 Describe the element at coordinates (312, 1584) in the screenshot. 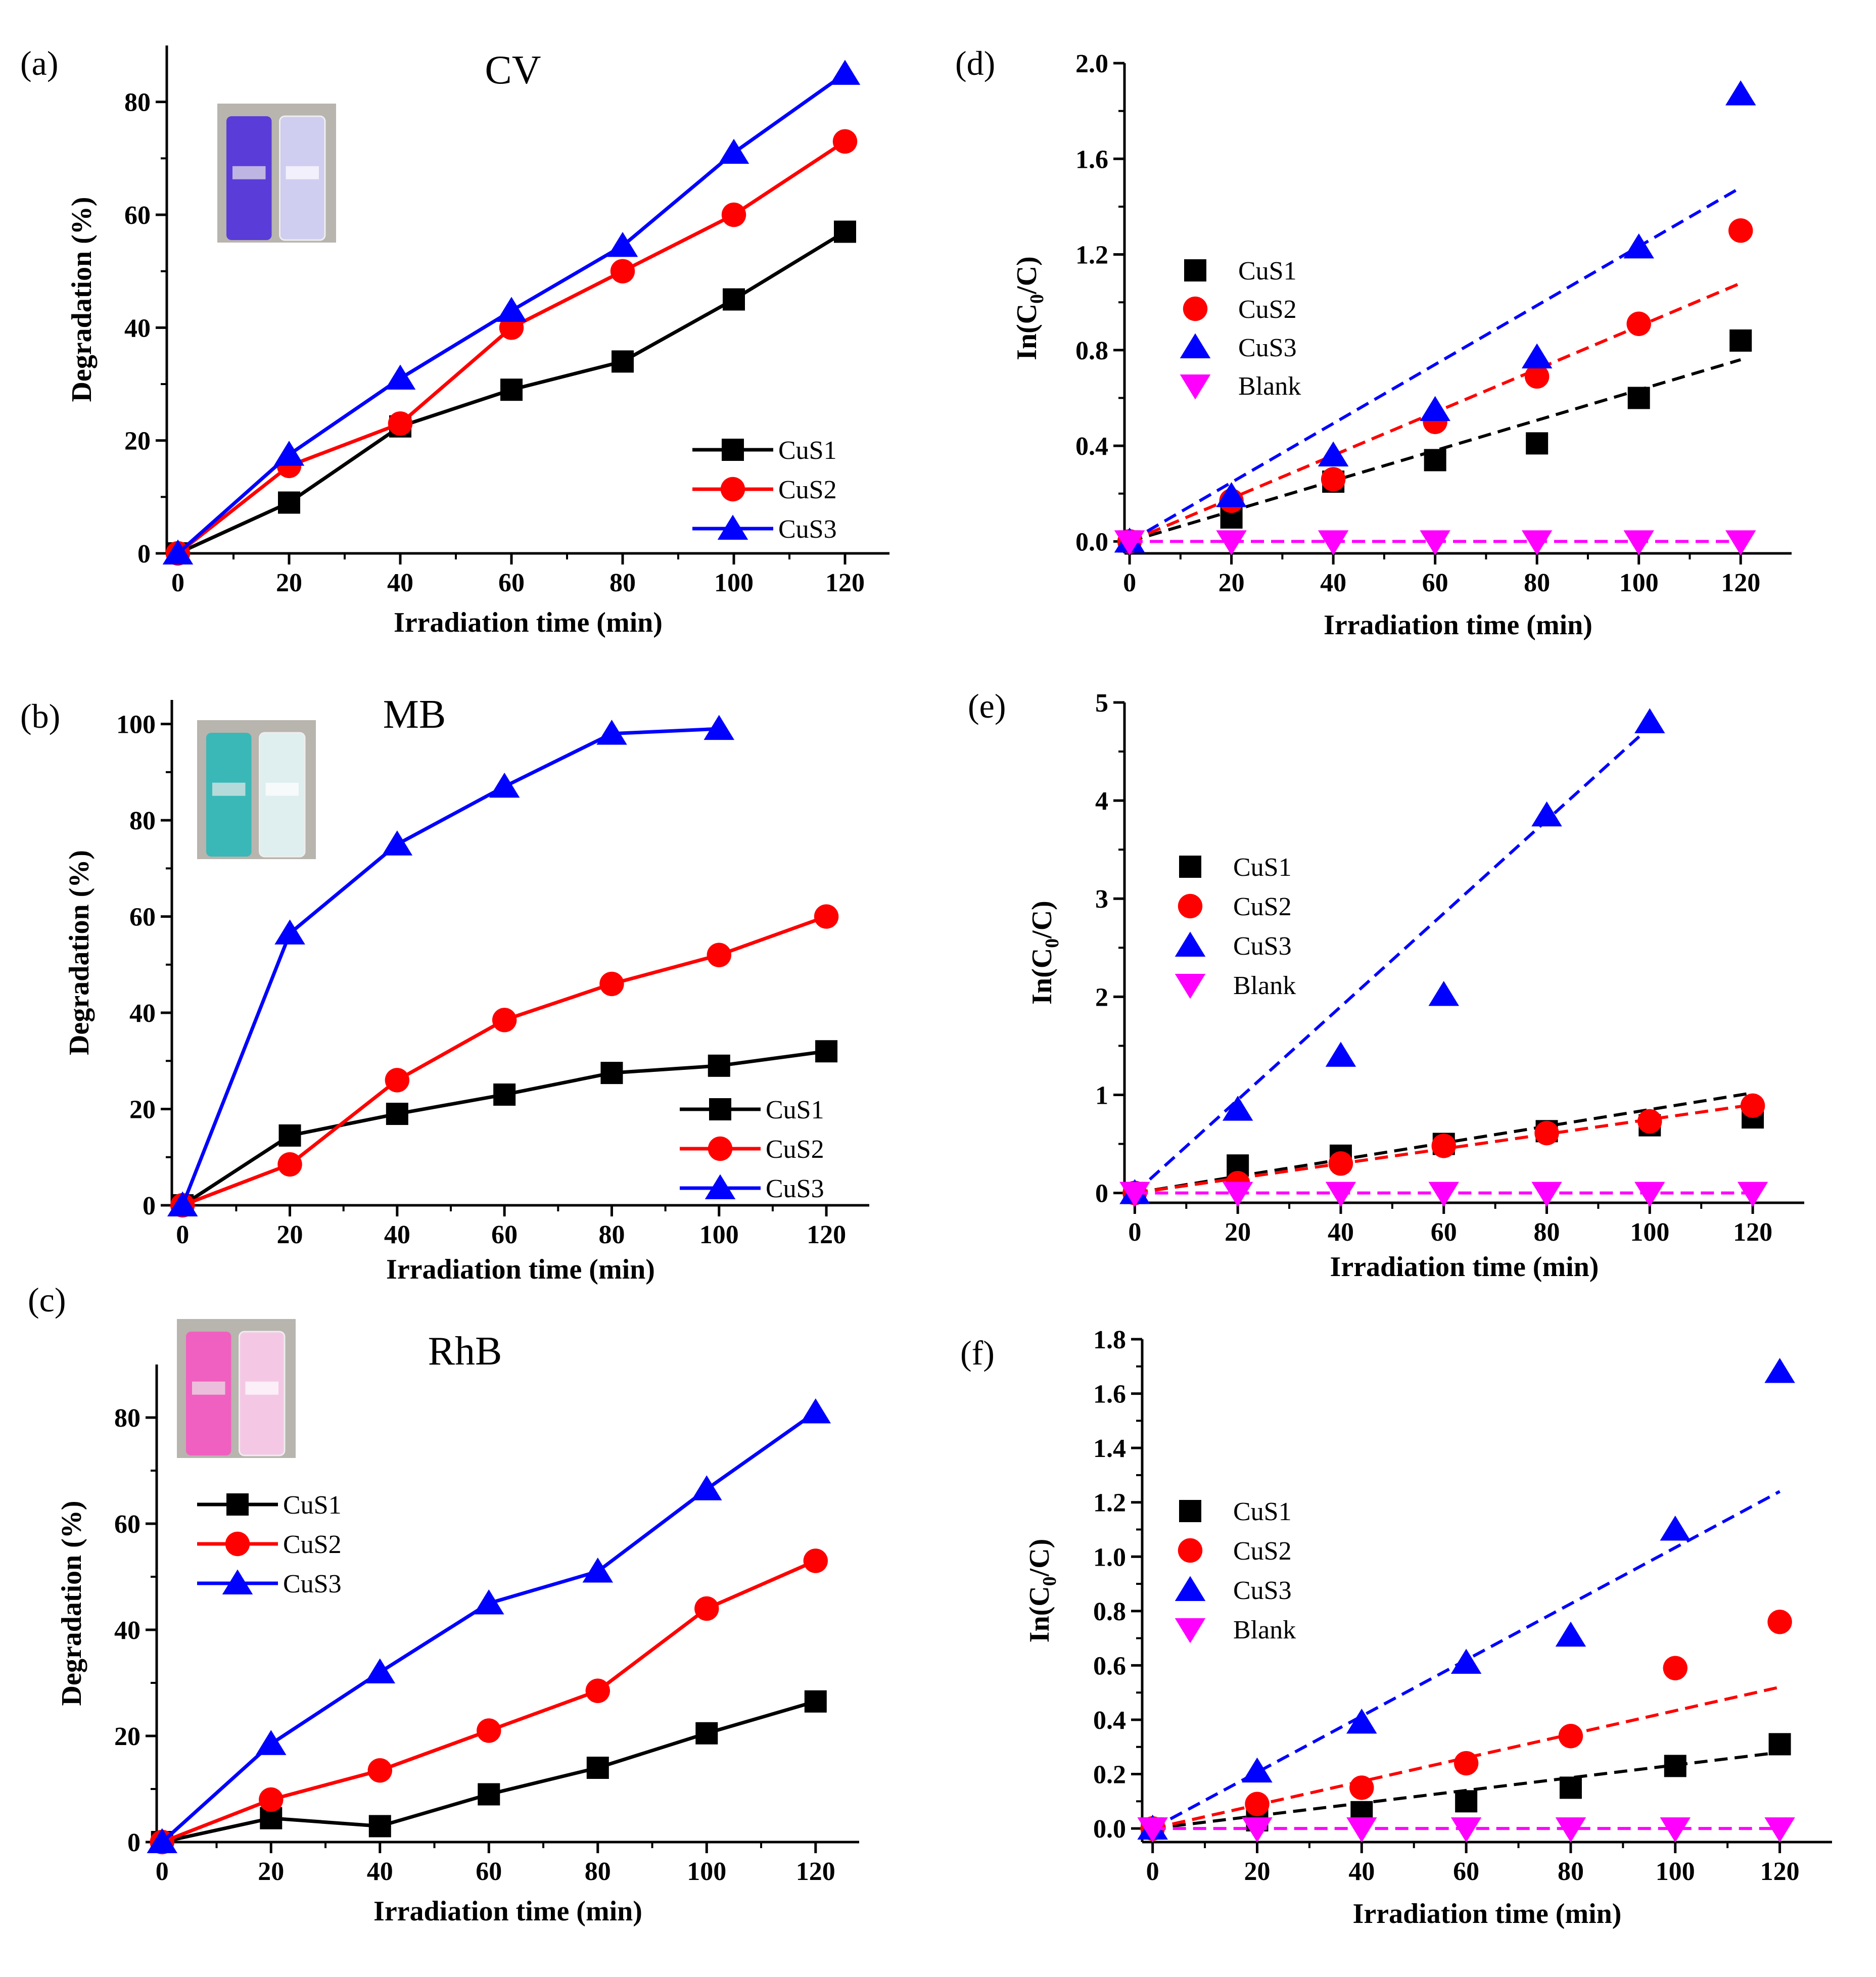

I see `legend-label-CuS3: CuS3` at that location.